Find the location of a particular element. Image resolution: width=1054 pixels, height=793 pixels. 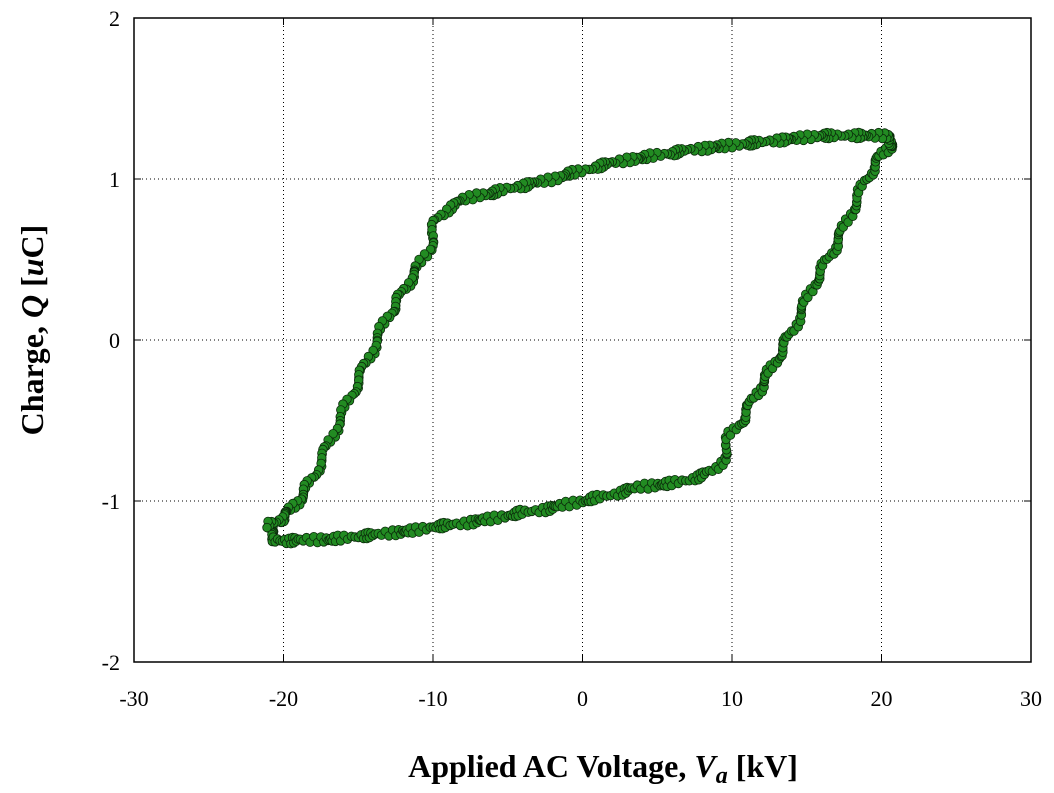

y-tick-label: -2 is located at coordinates (111, 662).